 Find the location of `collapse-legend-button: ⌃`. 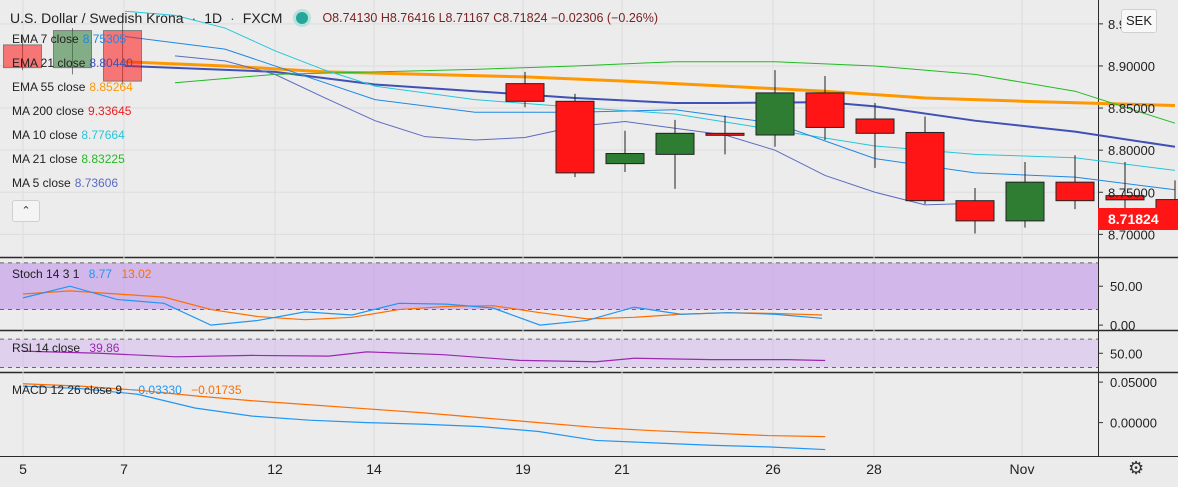

collapse-legend-button: ⌃ is located at coordinates (26, 211).